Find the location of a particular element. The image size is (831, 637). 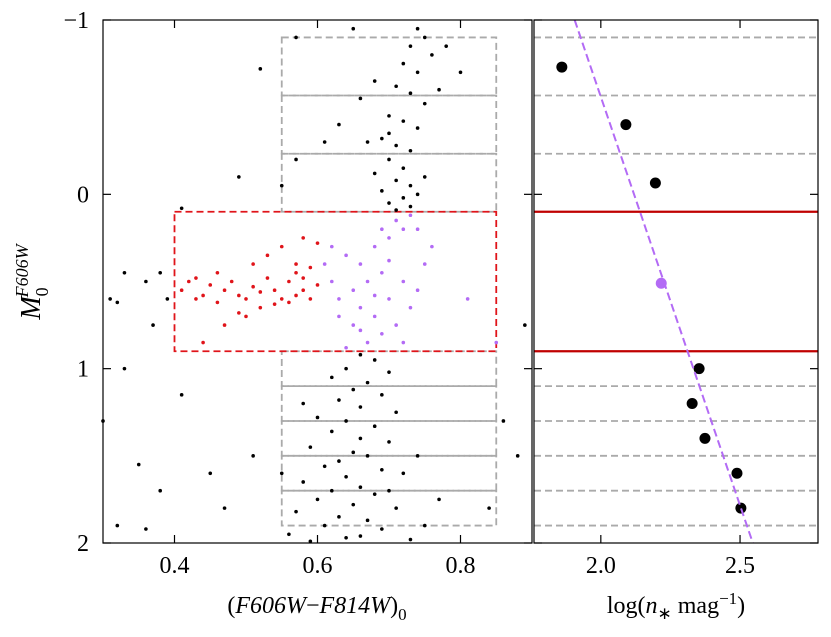

label-sub: 0 is located at coordinates (402, 614).